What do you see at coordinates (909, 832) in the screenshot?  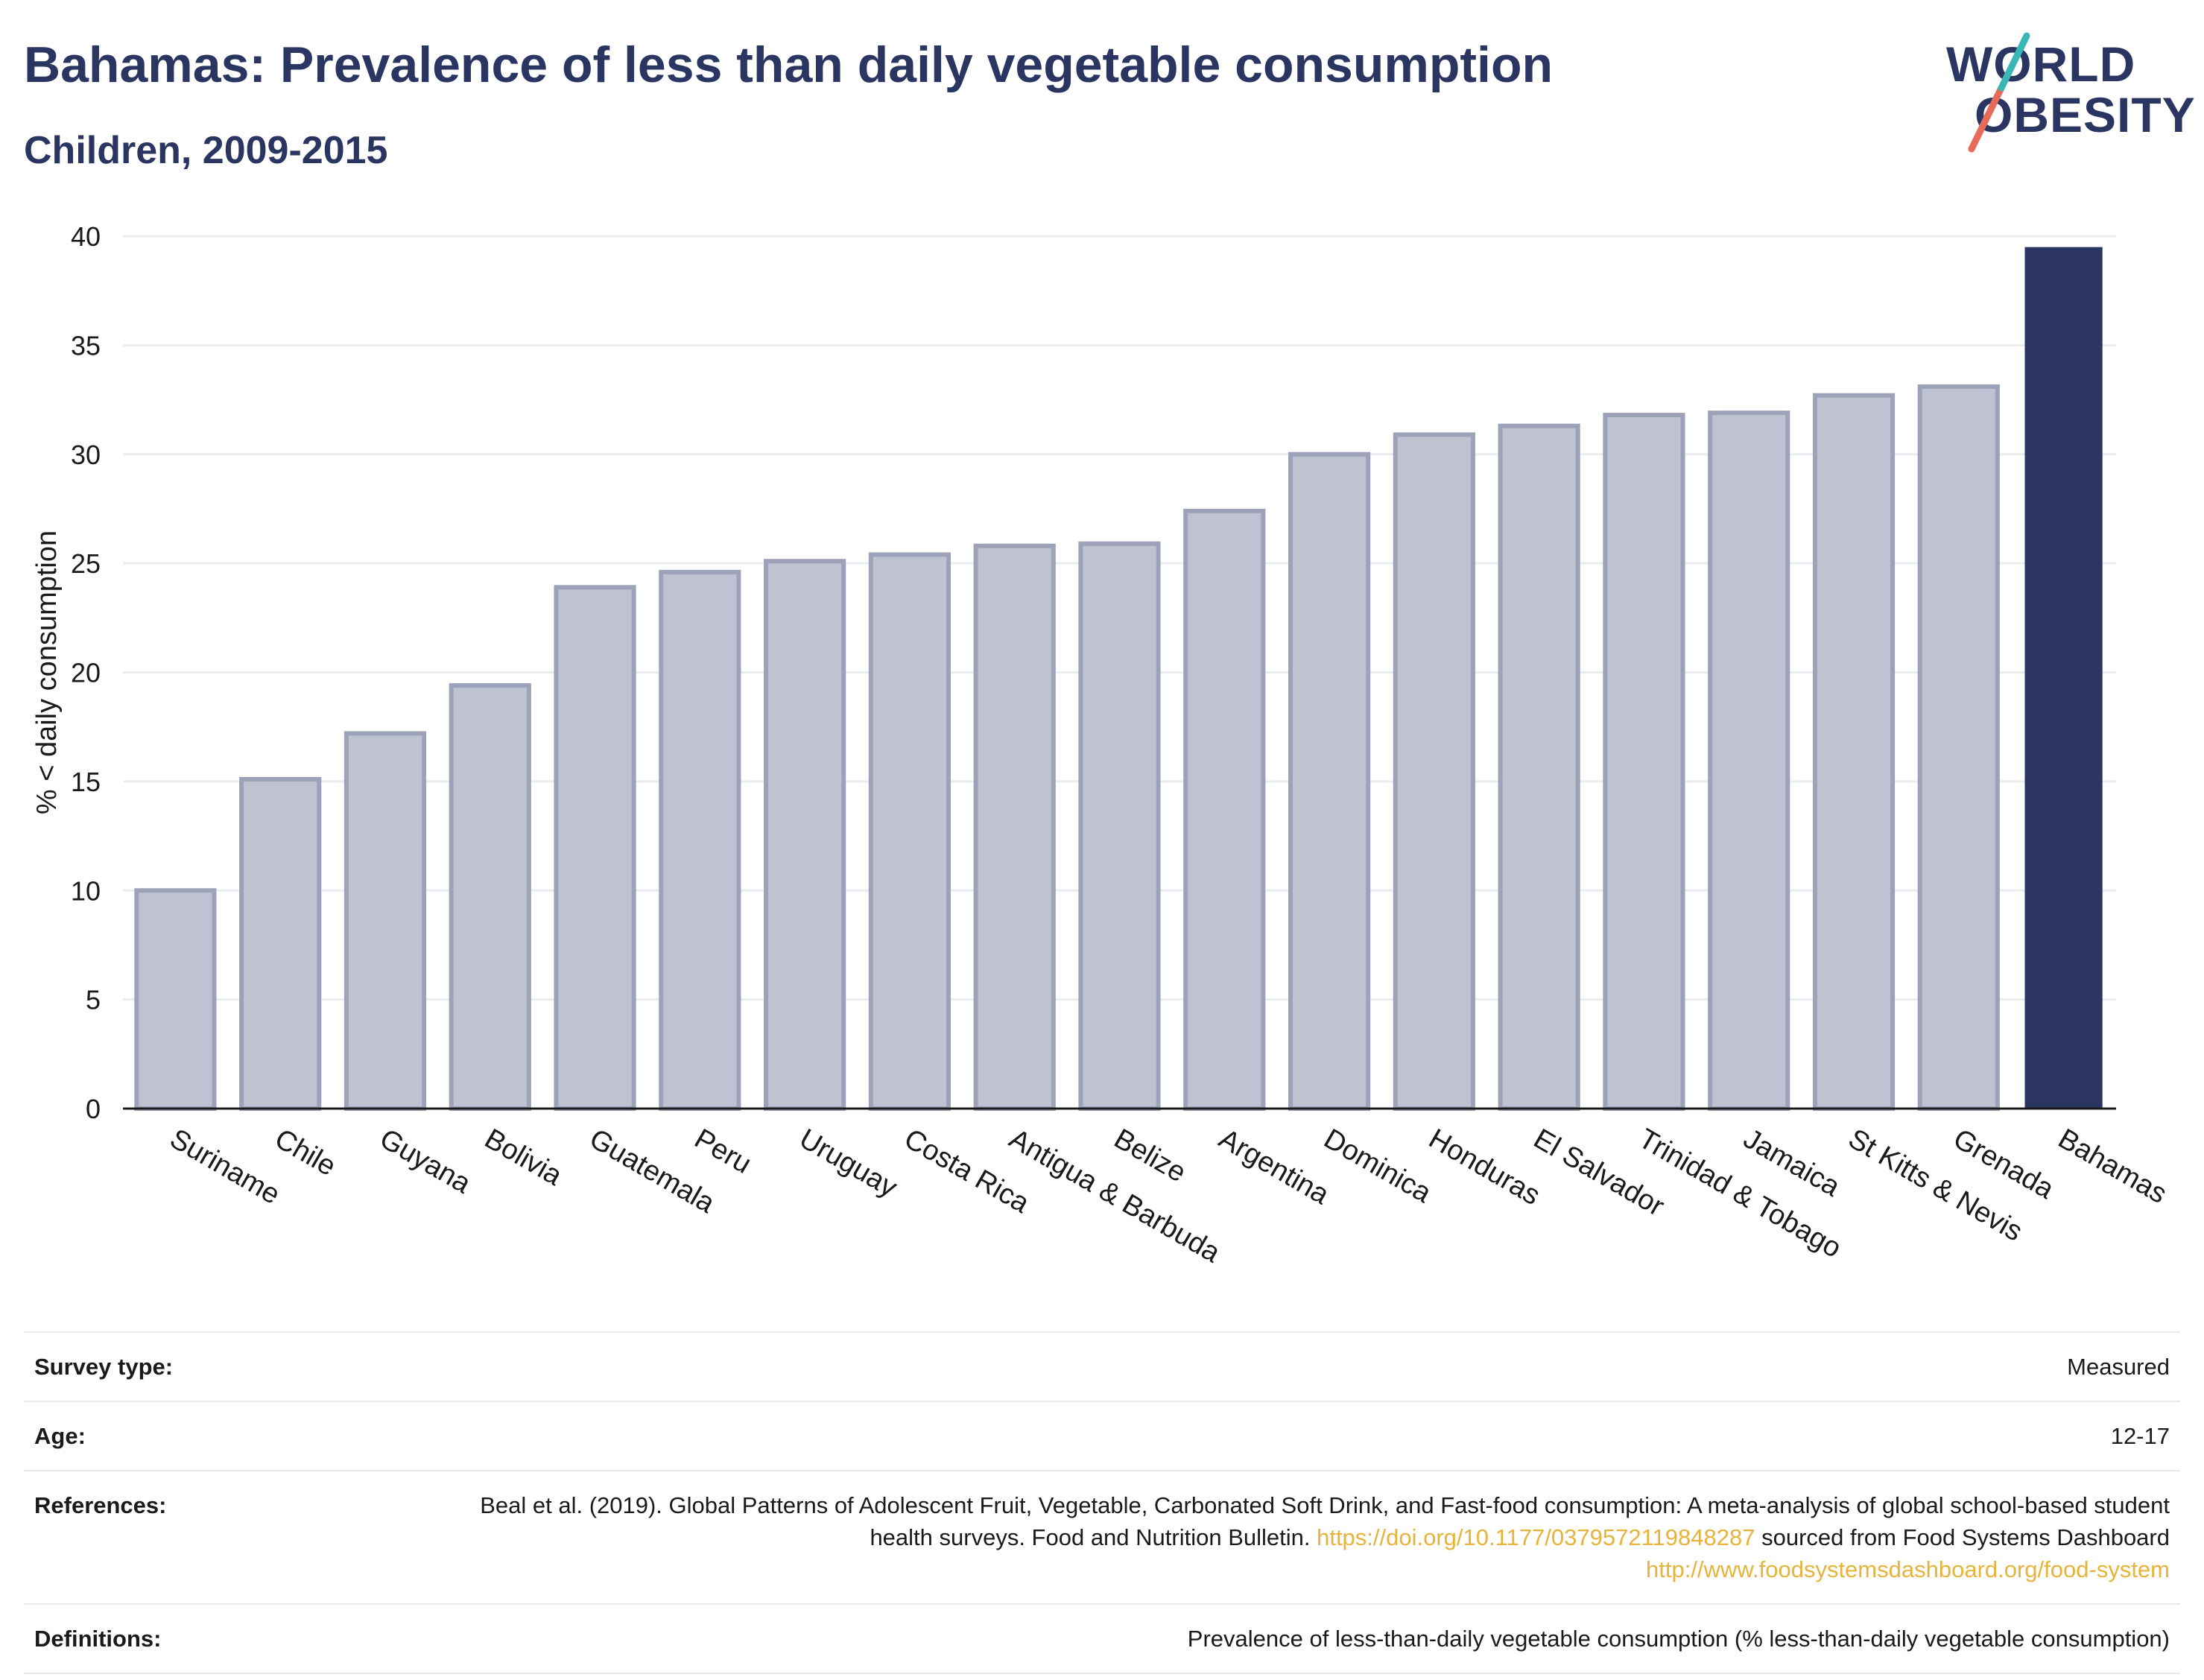 I see `bar-costa-rica` at bounding box center [909, 832].